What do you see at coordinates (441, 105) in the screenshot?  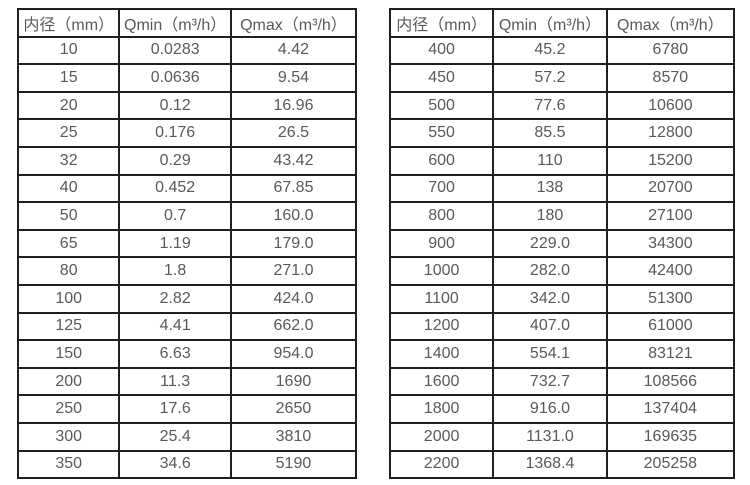 I see `table-cell: 500` at bounding box center [441, 105].